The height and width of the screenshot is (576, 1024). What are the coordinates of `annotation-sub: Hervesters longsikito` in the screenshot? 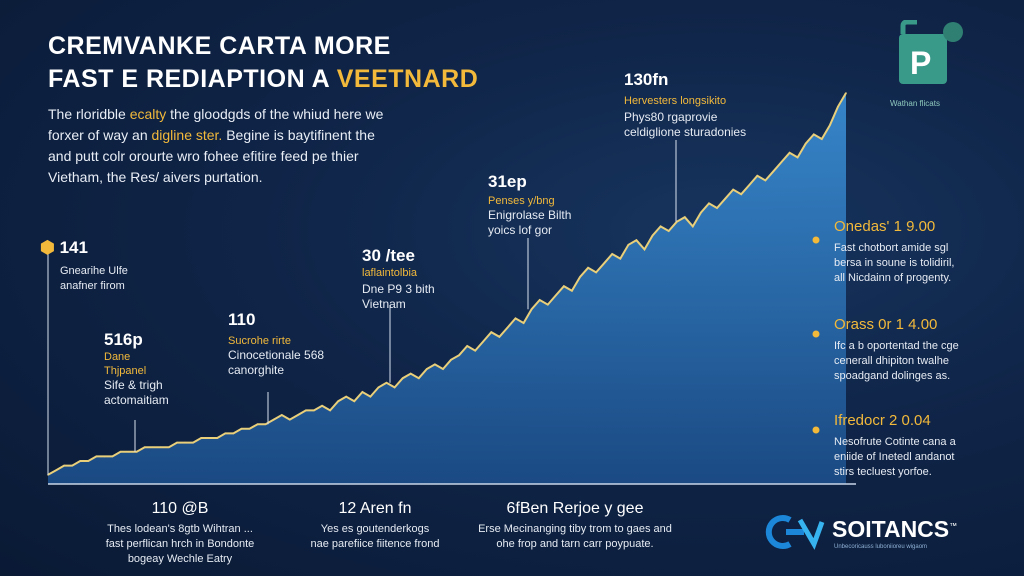 It's located at (675, 101).